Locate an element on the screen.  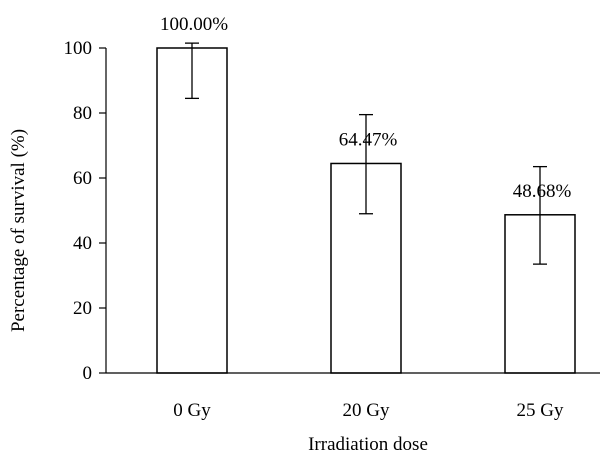
x-axis-categories: 0 Gy 20 Gy 25 Gy is located at coordinates (368, 410).